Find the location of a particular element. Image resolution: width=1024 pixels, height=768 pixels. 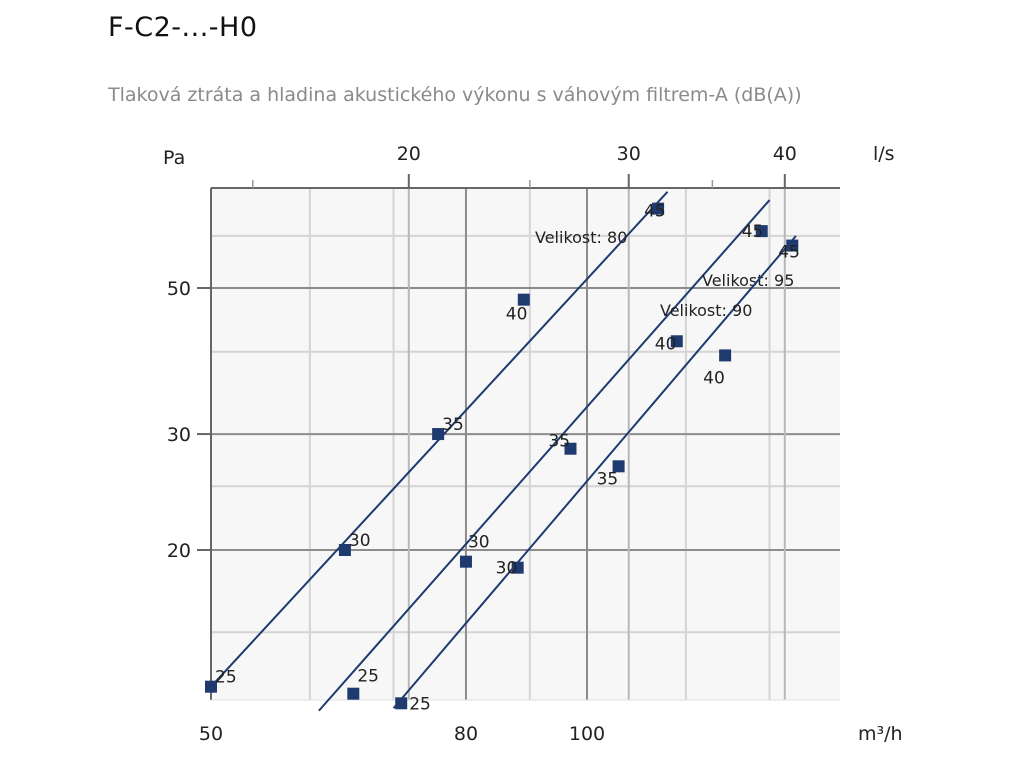

top-tick-label: 20 is located at coordinates (409, 154).